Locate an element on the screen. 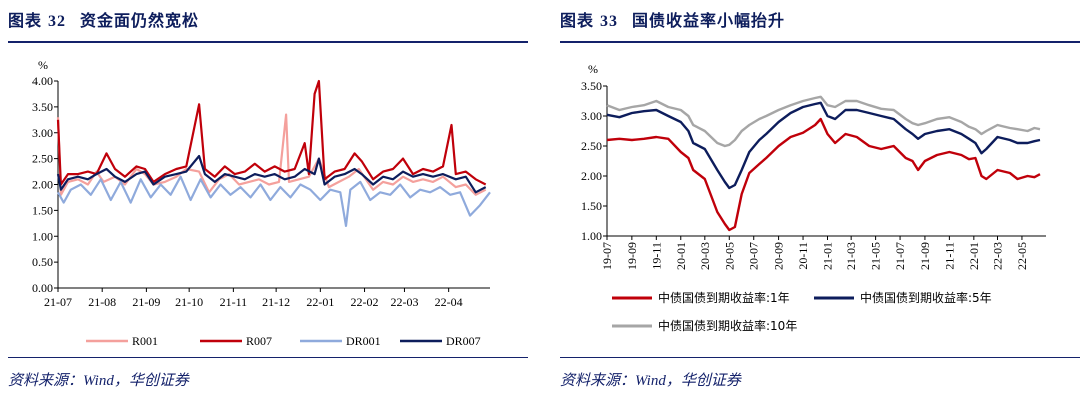 The width and height of the screenshot is (1080, 403). series-line-5y is located at coordinates (823, 145).